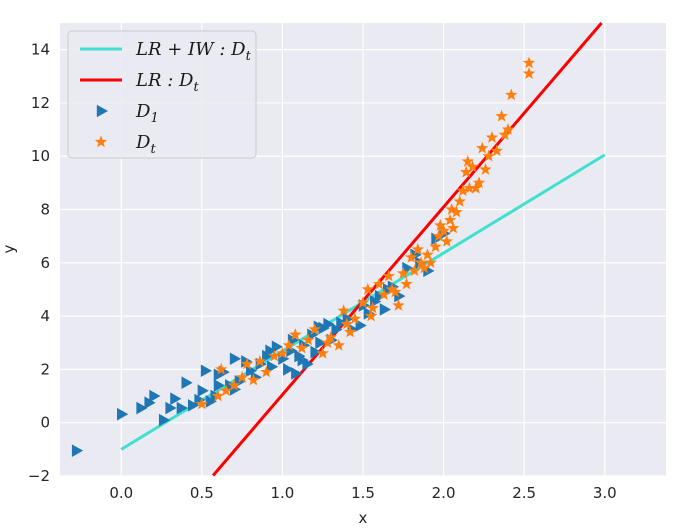 The image size is (673, 530). What do you see at coordinates (145, 144) in the screenshot?
I see `legend-dt-label: Dt` at bounding box center [145, 144].